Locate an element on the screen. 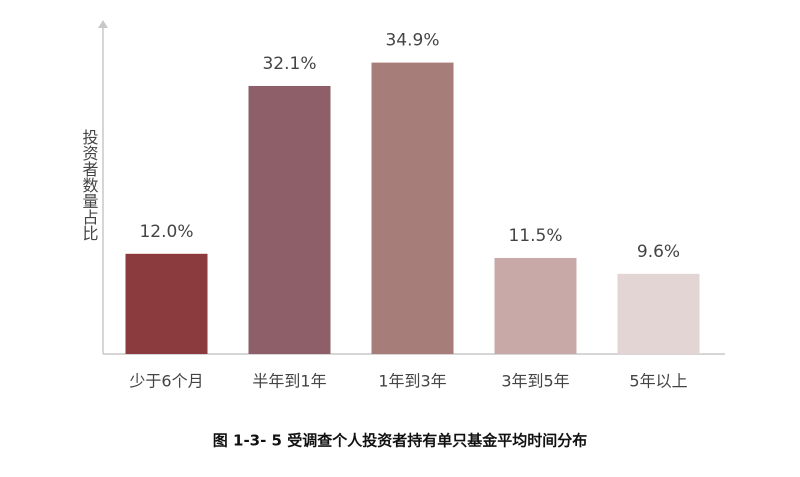 The image size is (800, 477). data-label: 32.1% is located at coordinates (289, 64).